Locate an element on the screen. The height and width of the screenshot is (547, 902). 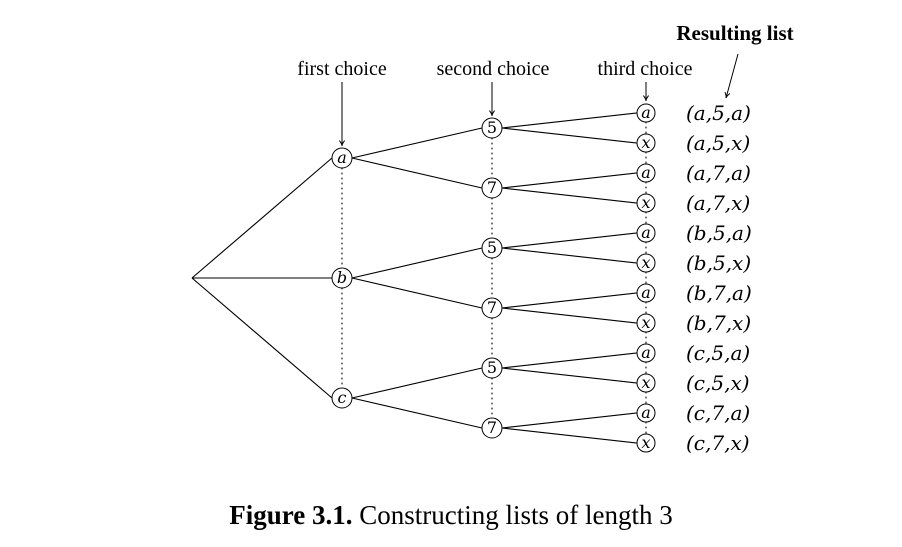
leaf-node-c-7-x-label: x is located at coordinates (645, 442).